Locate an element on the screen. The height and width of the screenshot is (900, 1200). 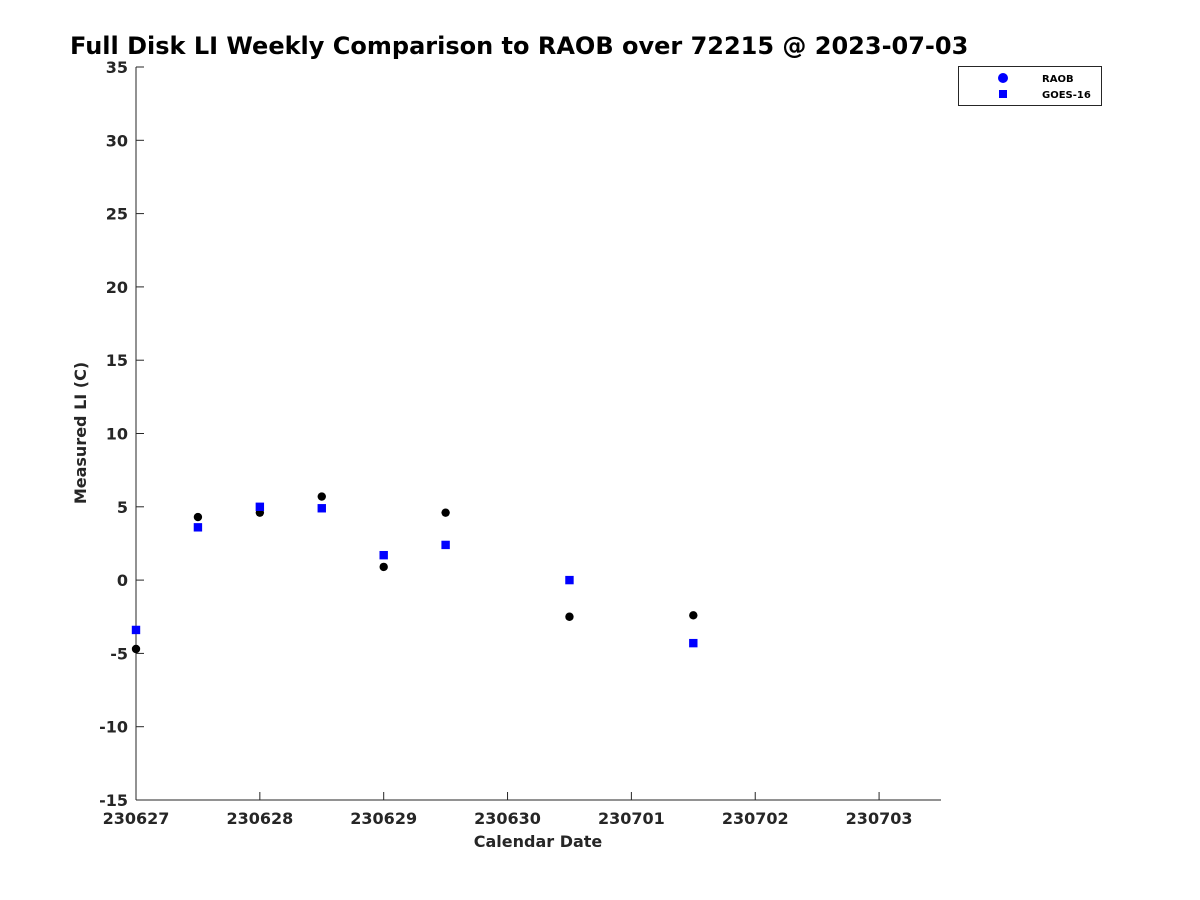
y-axis-label: Measured LI (C) is located at coordinates (80, 433).